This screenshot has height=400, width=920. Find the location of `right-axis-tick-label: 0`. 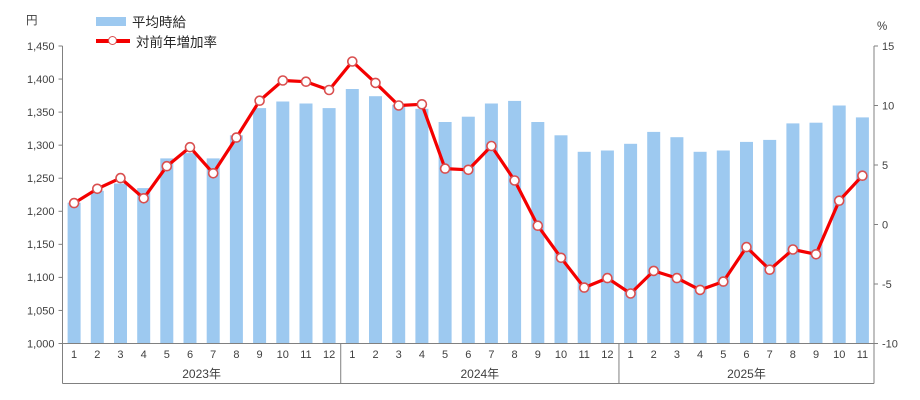

right-axis-tick-label: 0 is located at coordinates (885, 225).